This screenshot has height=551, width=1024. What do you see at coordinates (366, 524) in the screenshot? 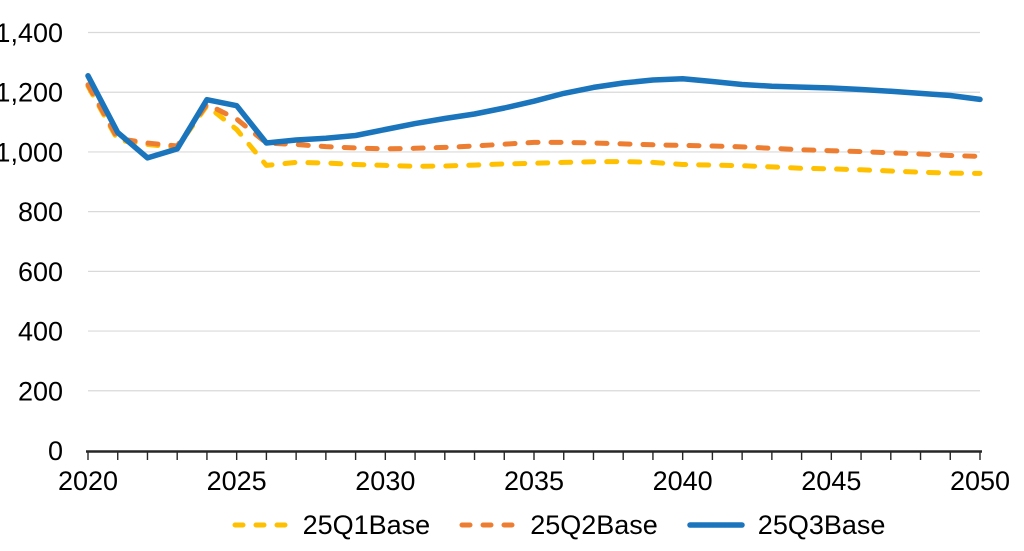
I see `legend-label: 25Q1Base` at bounding box center [366, 524].